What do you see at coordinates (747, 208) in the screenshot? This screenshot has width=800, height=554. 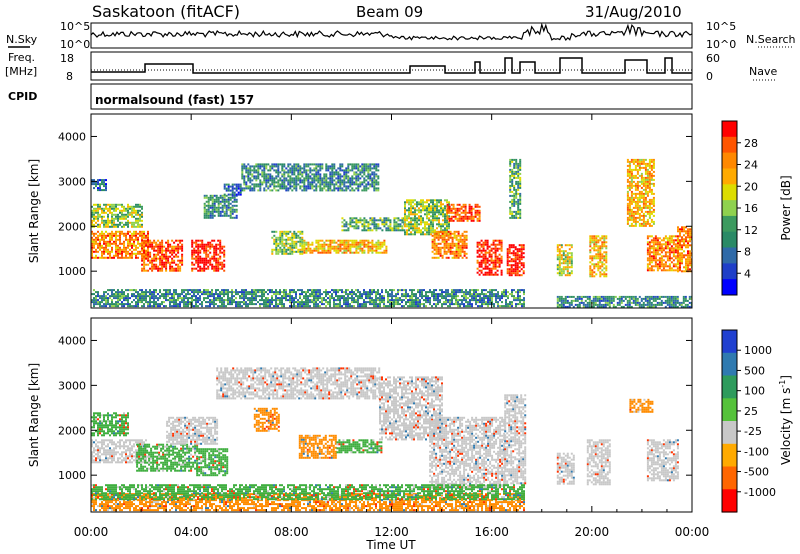 I see `power-colorbar-ticks: 28 24 20 16 12 8 4` at bounding box center [747, 208].